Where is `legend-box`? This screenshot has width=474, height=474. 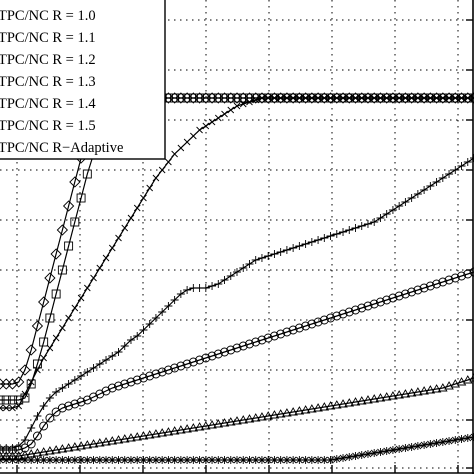 legend-box is located at coordinates (83, 80).